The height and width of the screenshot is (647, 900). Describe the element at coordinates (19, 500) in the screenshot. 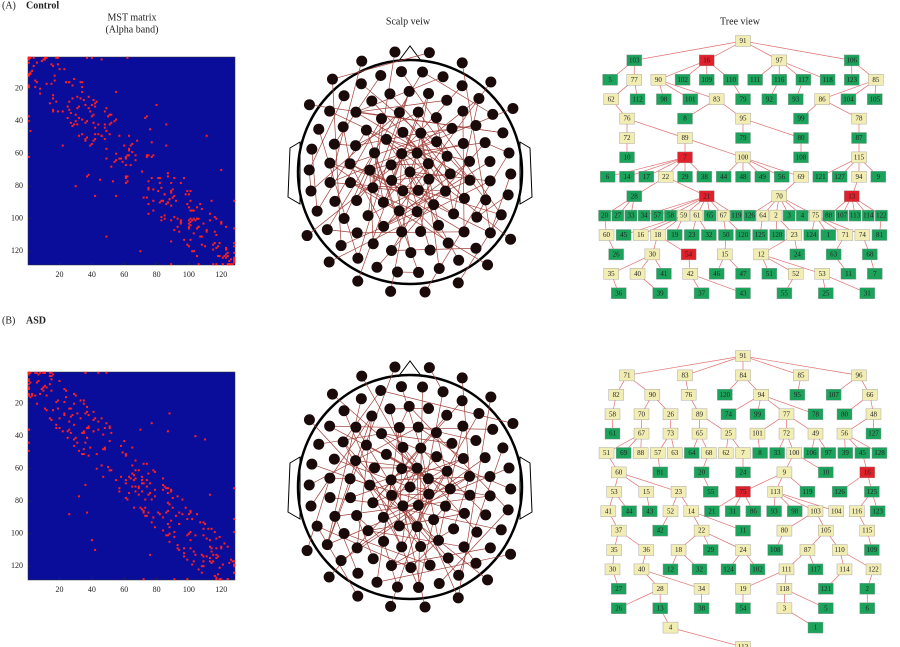

I see `y-tick-label: 80` at that location.